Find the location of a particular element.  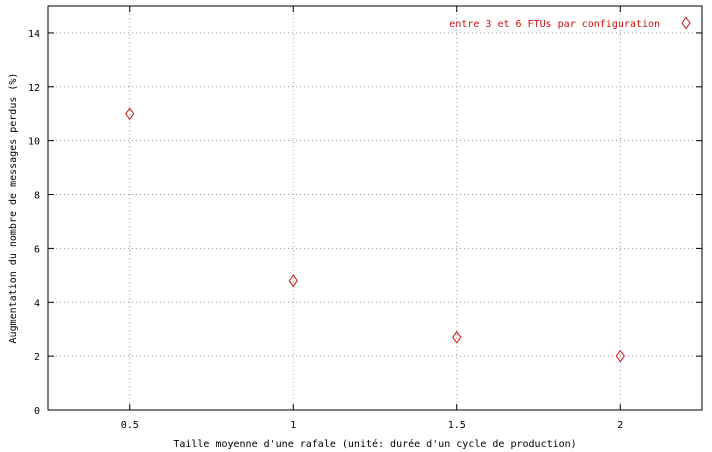

x-tick-label: 1 is located at coordinates (293, 425).